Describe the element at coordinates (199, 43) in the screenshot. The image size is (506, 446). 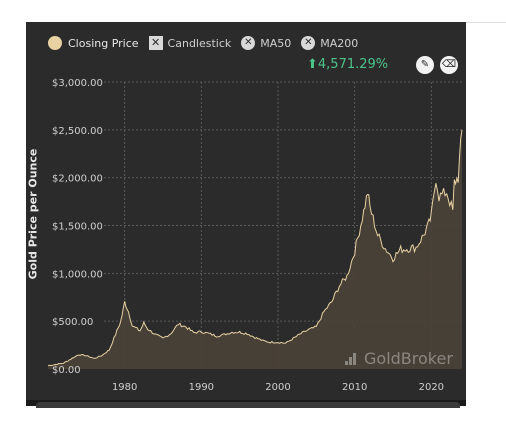
I see `legend-label: Candlestick` at that location.